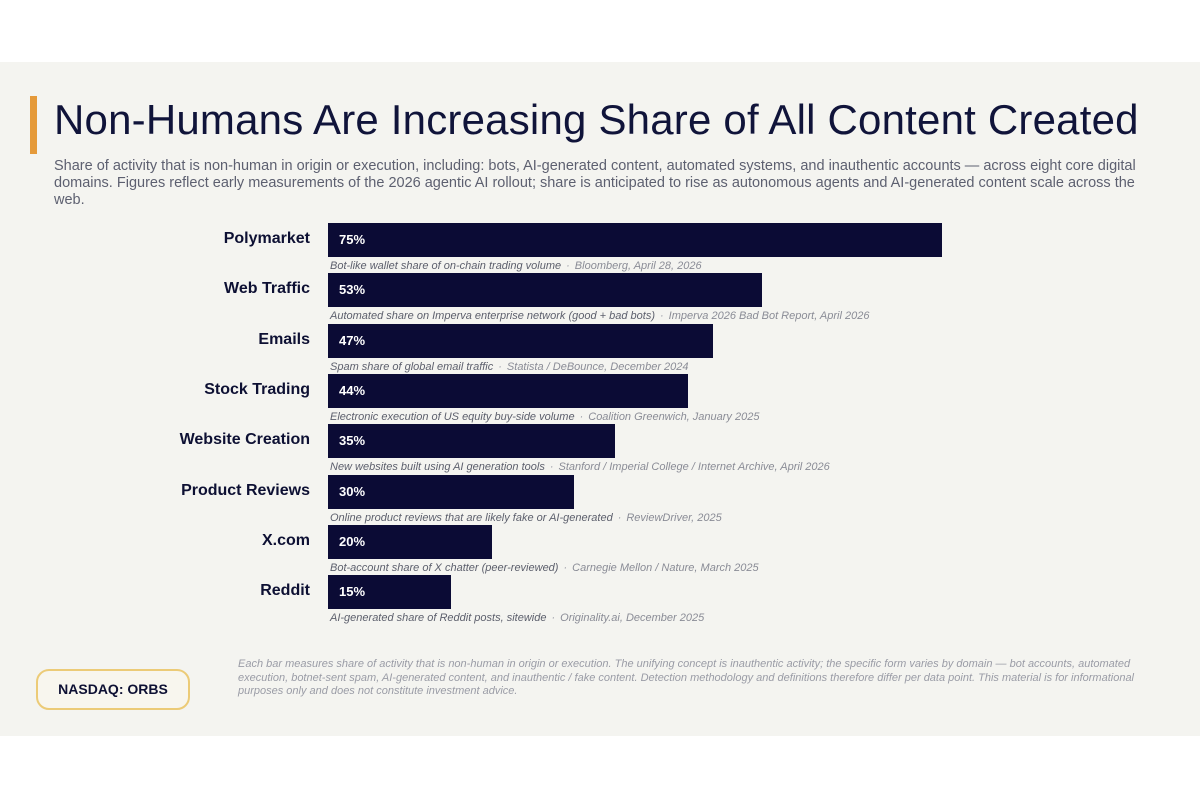  What do you see at coordinates (244, 440) in the screenshot?
I see `category-label-website-creation: Website Creation` at bounding box center [244, 440].